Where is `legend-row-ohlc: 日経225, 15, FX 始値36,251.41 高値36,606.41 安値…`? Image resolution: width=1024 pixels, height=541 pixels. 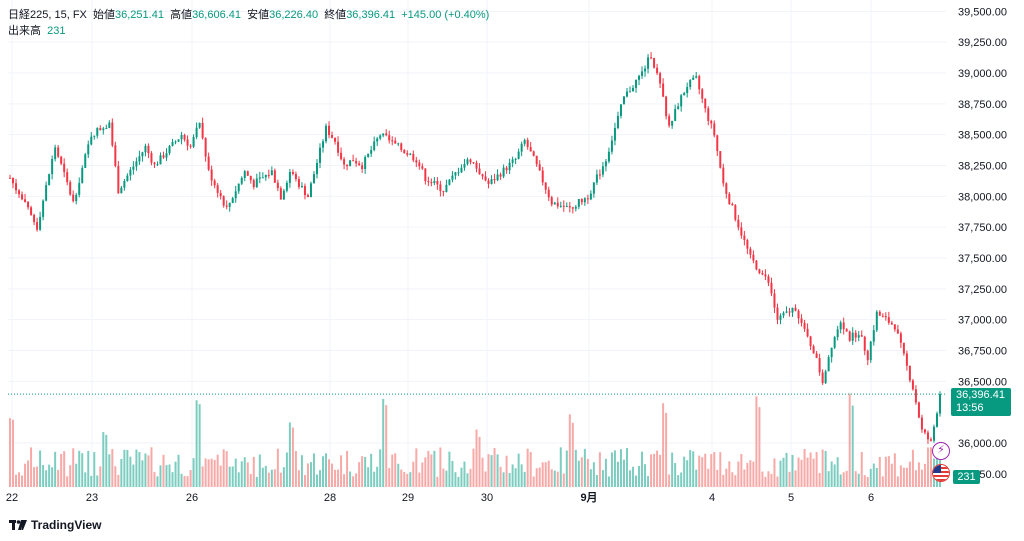
legend-row-ohlc: 日経225, 15, FX 始値36,251.41 高値36,606.41 安値… is located at coordinates (248, 15).